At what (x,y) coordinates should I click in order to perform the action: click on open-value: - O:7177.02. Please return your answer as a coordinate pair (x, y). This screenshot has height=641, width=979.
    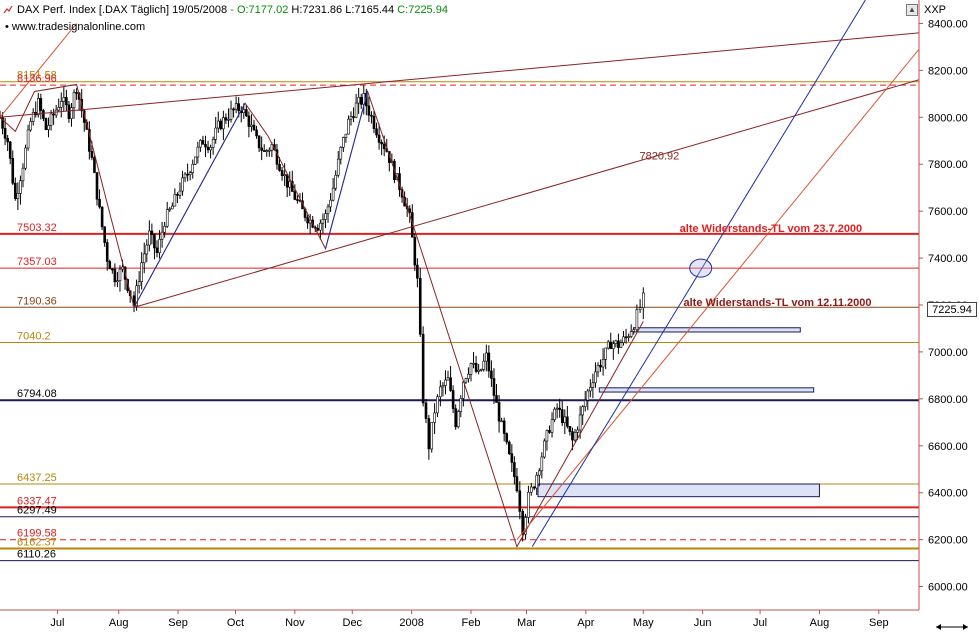
    Looking at the image, I should click on (259, 10).